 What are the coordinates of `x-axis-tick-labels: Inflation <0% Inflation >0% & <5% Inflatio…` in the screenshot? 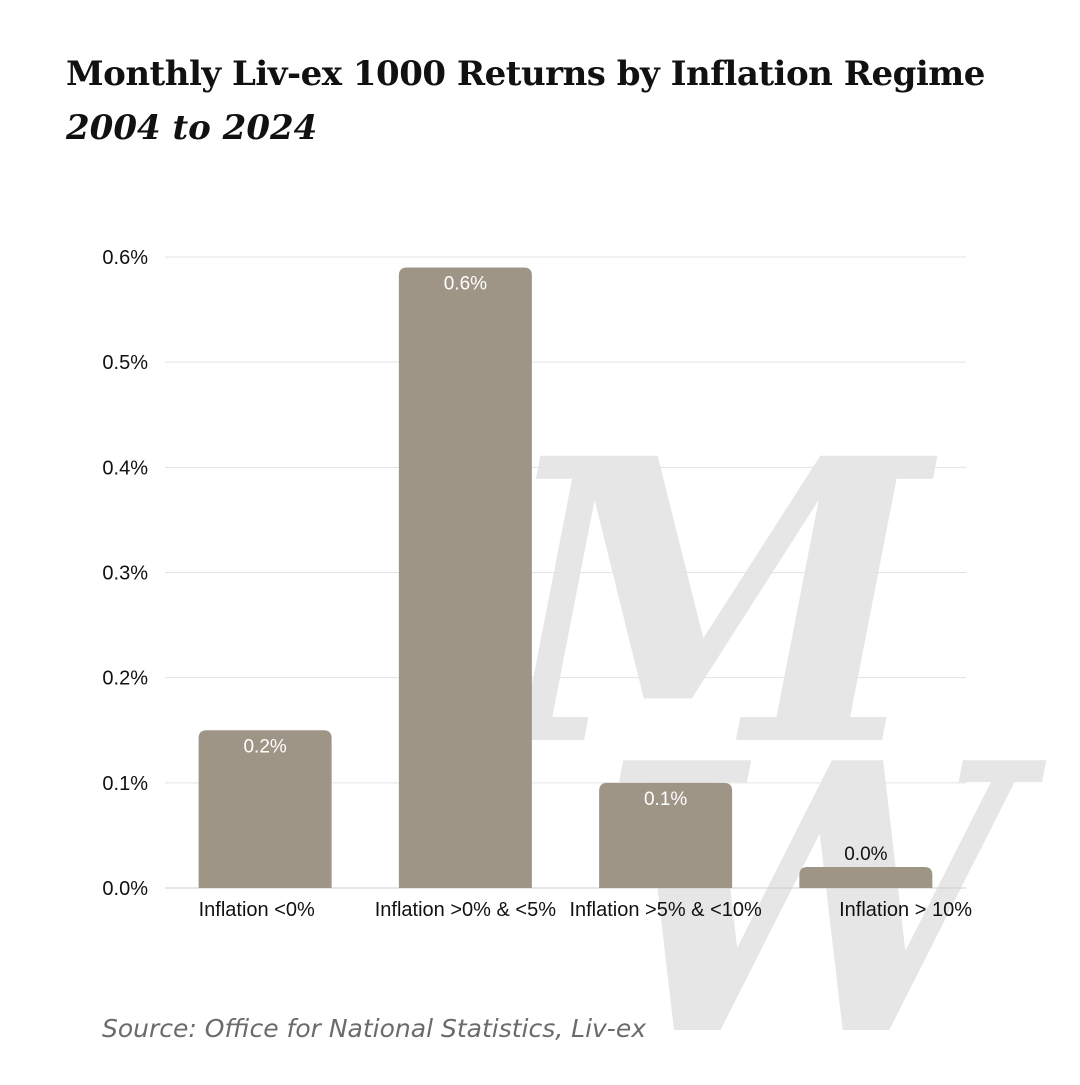 It's located at (586, 910).